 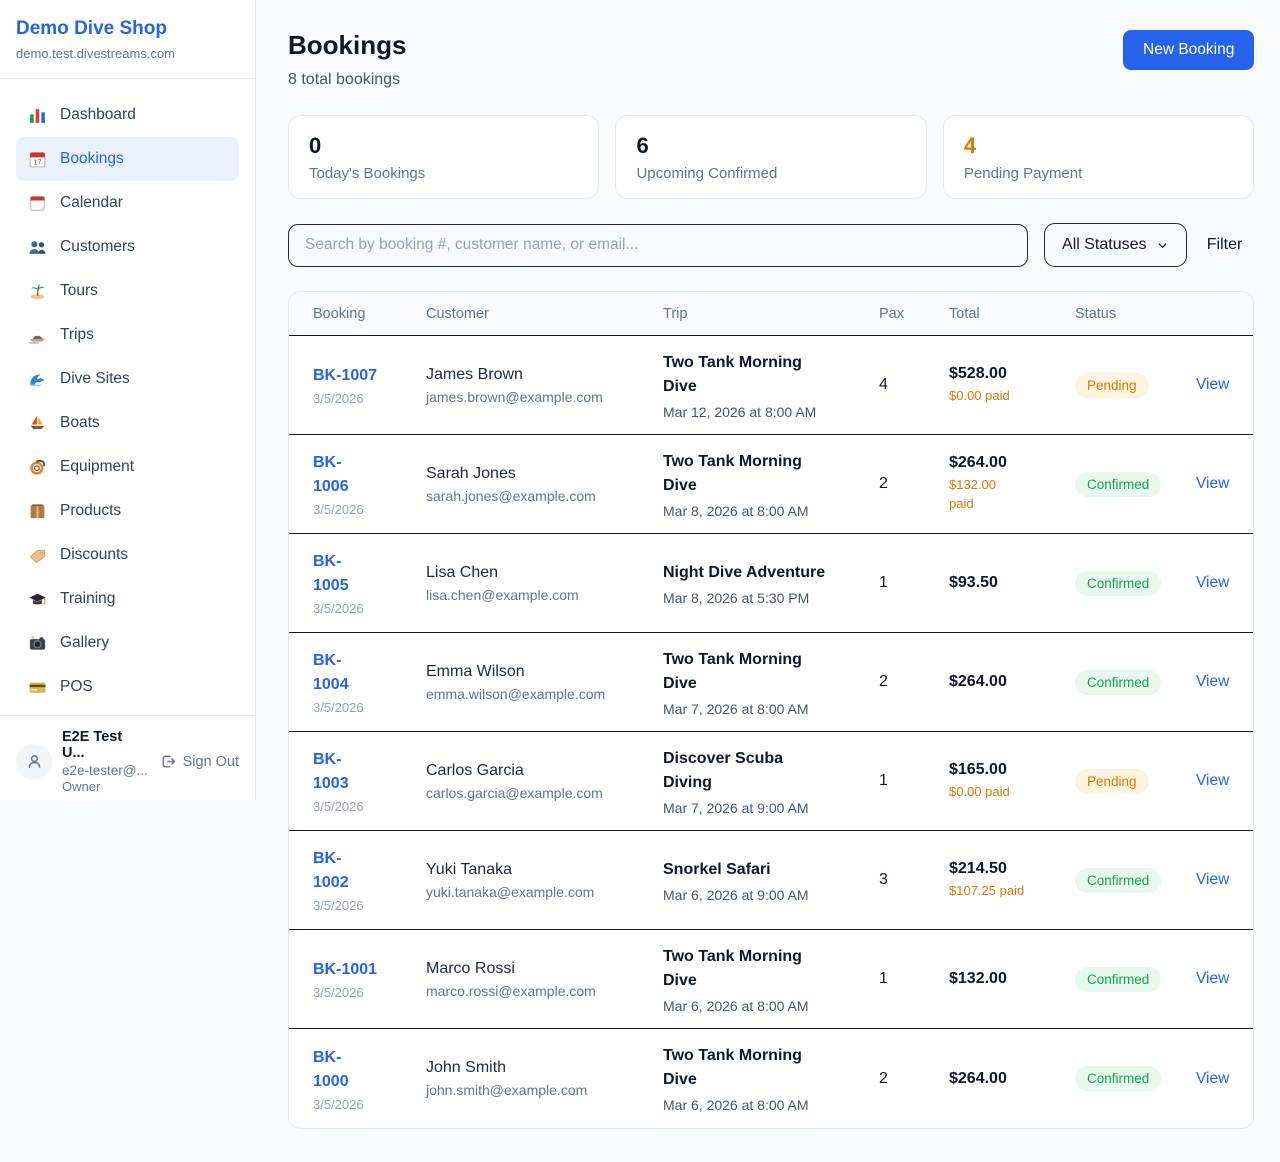 What do you see at coordinates (369, 385) in the screenshot?
I see `booking-cell: BK-1007 3/5/2026` at bounding box center [369, 385].